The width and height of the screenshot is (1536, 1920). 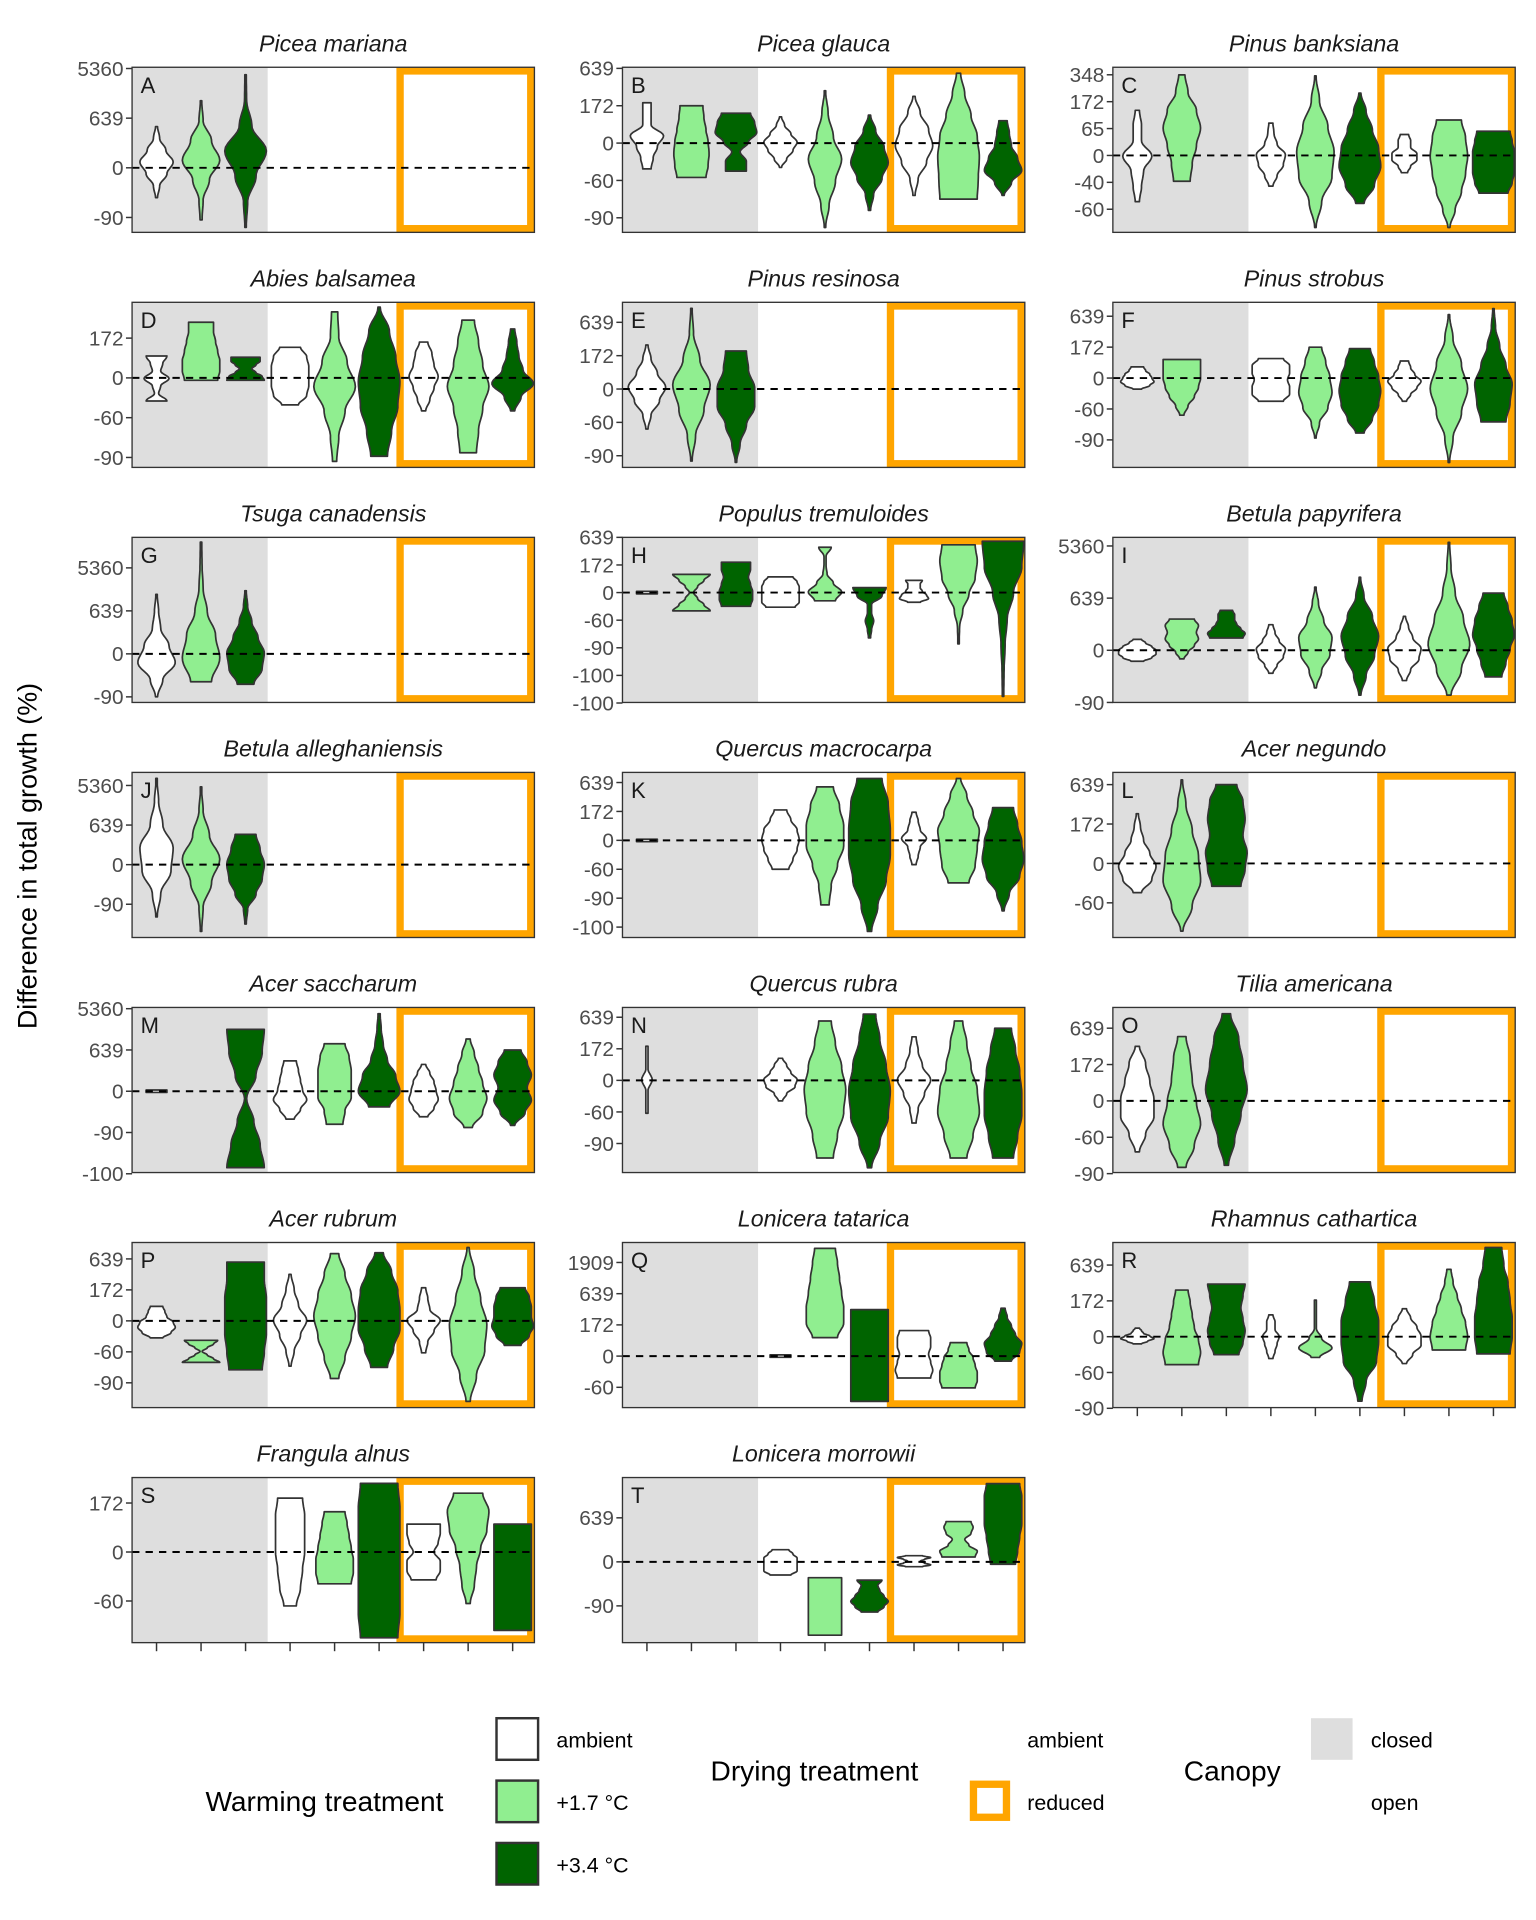 I want to click on panel-letter: F, so click(x=1127, y=320).